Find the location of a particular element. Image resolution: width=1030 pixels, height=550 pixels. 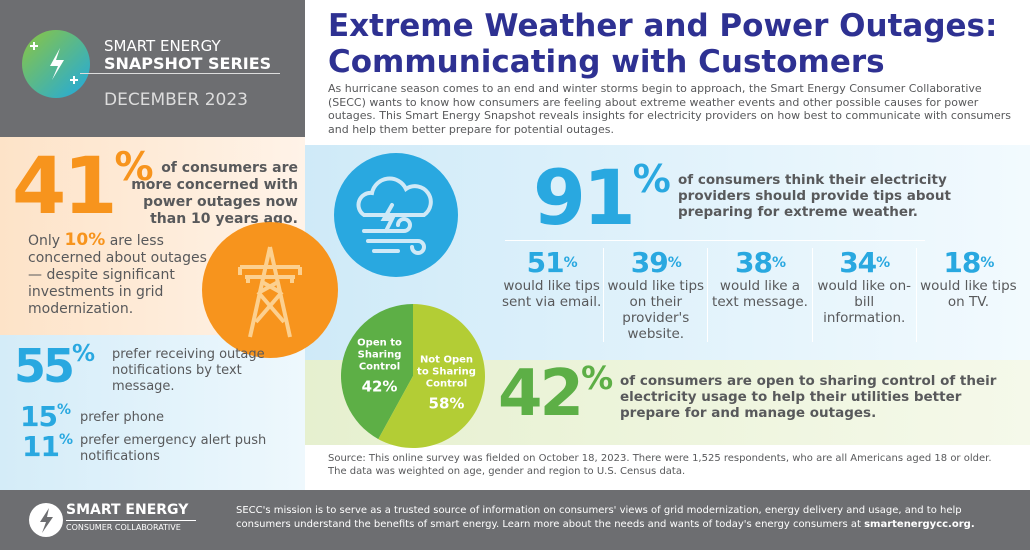

tip-value: 39% is located at coordinates (656, 262).